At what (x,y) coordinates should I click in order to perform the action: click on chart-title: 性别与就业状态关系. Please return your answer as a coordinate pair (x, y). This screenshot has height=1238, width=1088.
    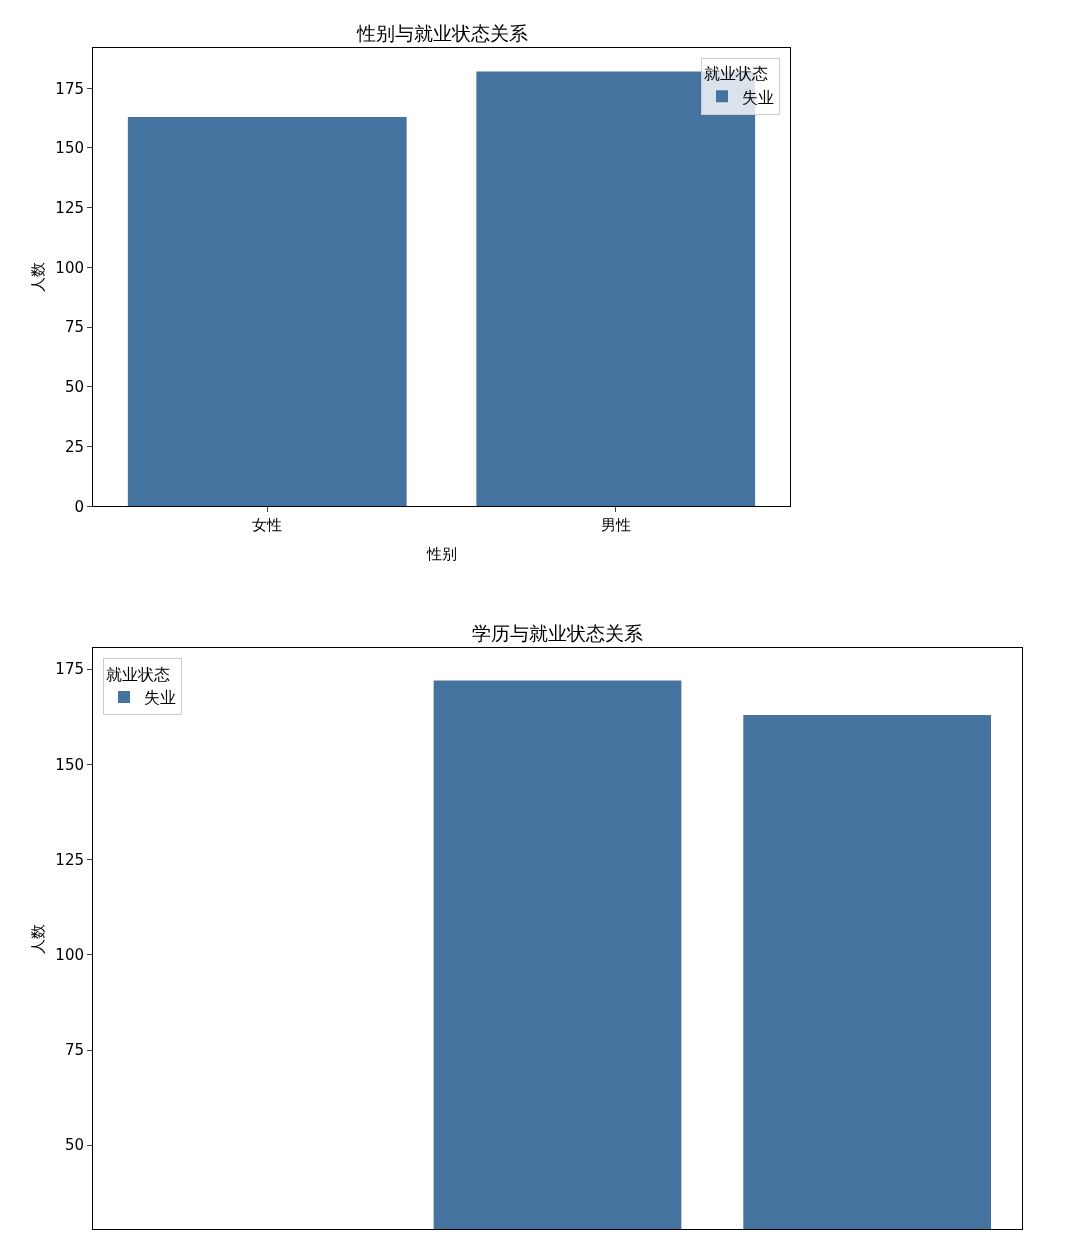
    Looking at the image, I should click on (442, 33).